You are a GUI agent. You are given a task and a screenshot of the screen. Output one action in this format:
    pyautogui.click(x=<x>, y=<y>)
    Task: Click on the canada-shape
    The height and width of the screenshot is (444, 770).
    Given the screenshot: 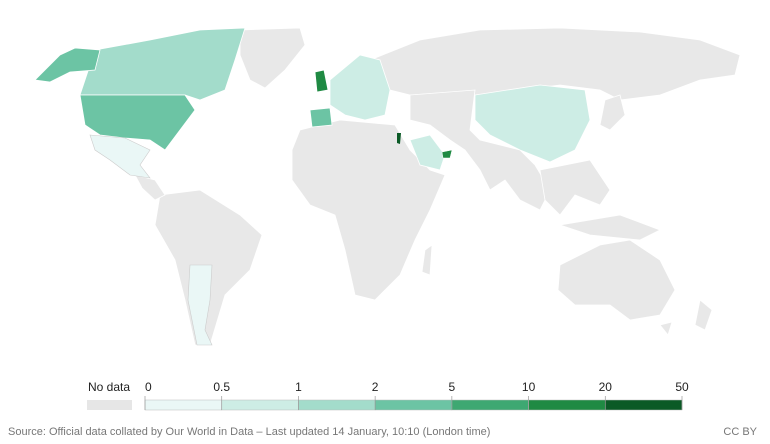 What is the action you would take?
    pyautogui.click(x=162, y=64)
    